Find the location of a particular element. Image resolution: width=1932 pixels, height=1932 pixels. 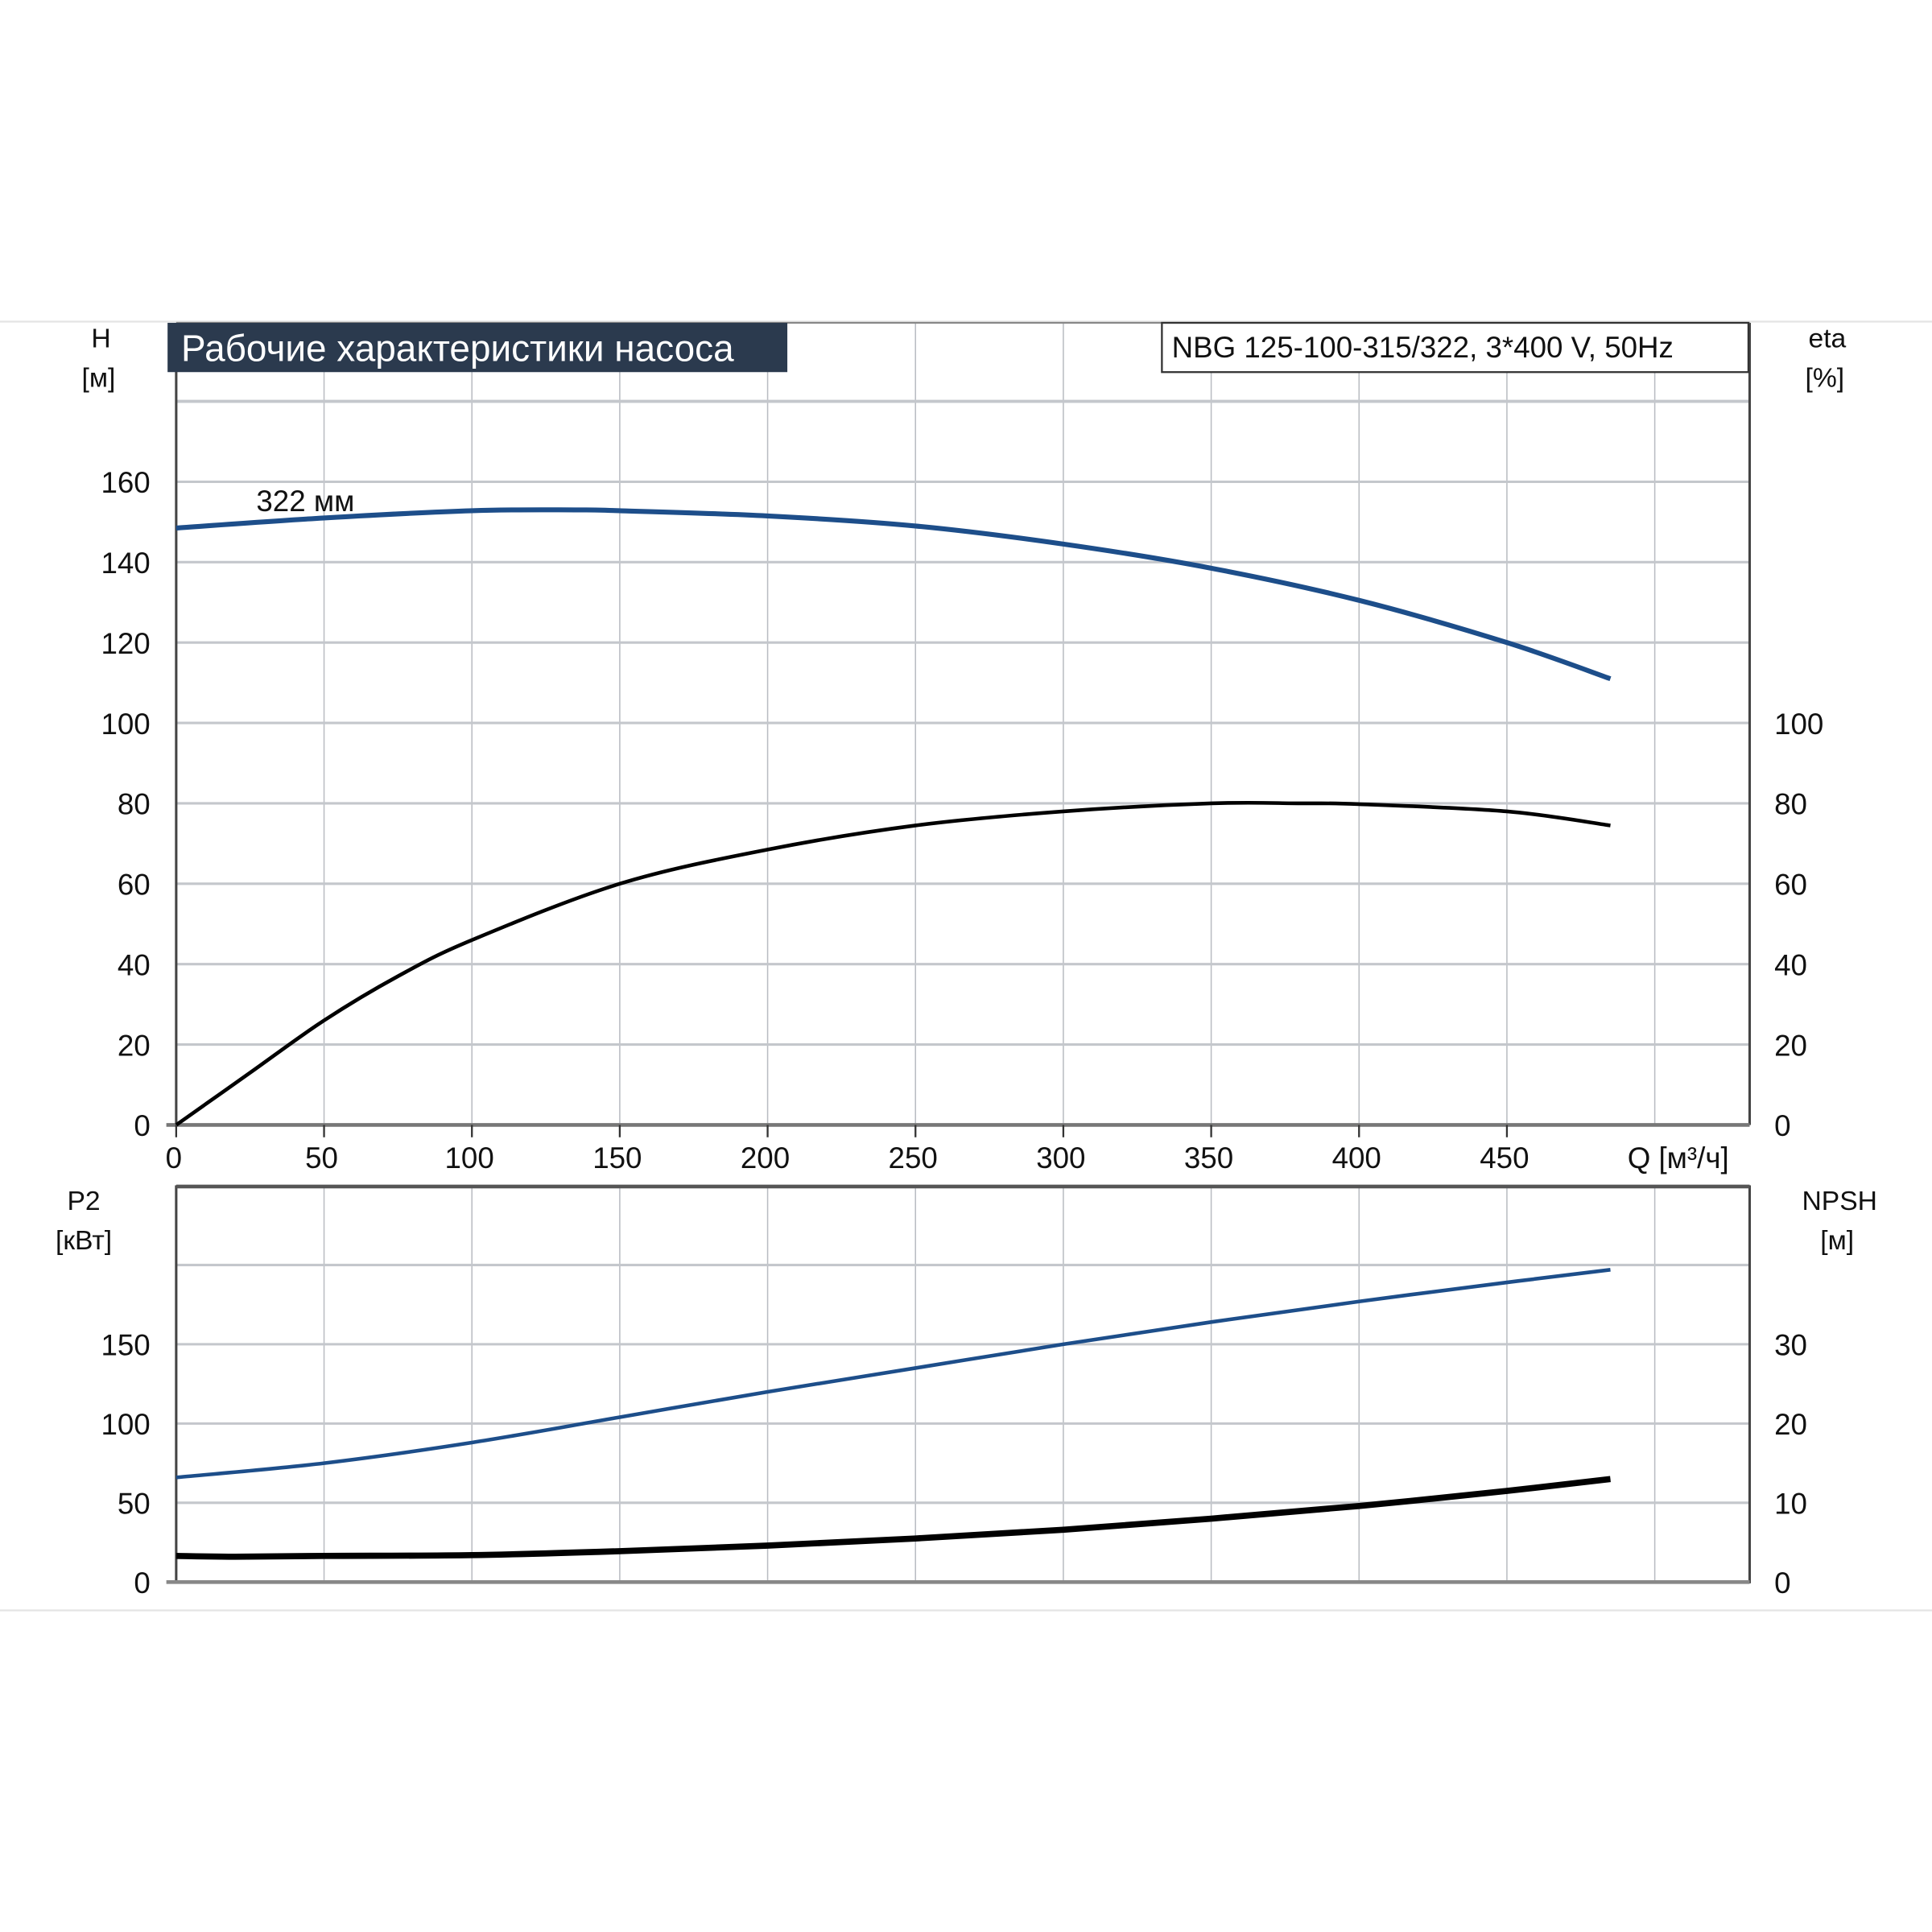

p2-tick-label: 0 is located at coordinates (142, 1583).